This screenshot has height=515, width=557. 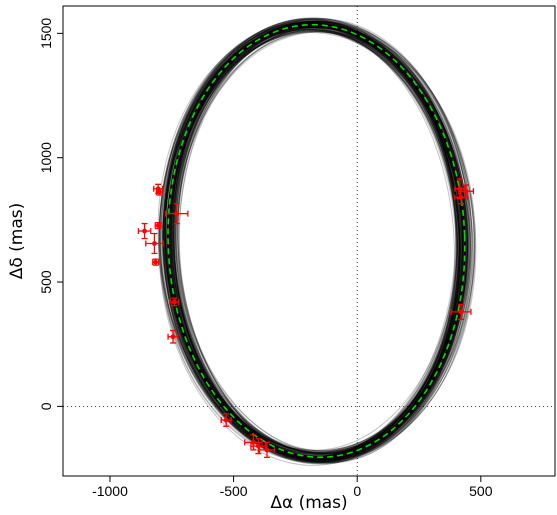 What do you see at coordinates (46, 157) in the screenshot?
I see `y-tick-label: 1000` at bounding box center [46, 157].